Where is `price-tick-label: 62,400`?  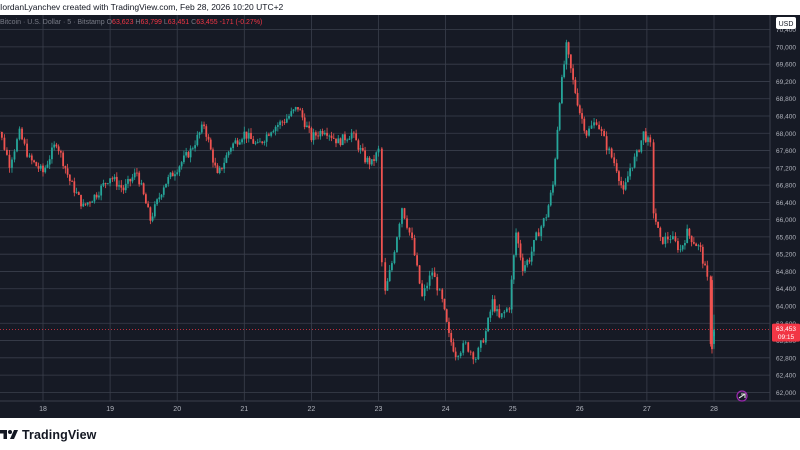
price-tick-label: 62,400 is located at coordinates (786, 376).